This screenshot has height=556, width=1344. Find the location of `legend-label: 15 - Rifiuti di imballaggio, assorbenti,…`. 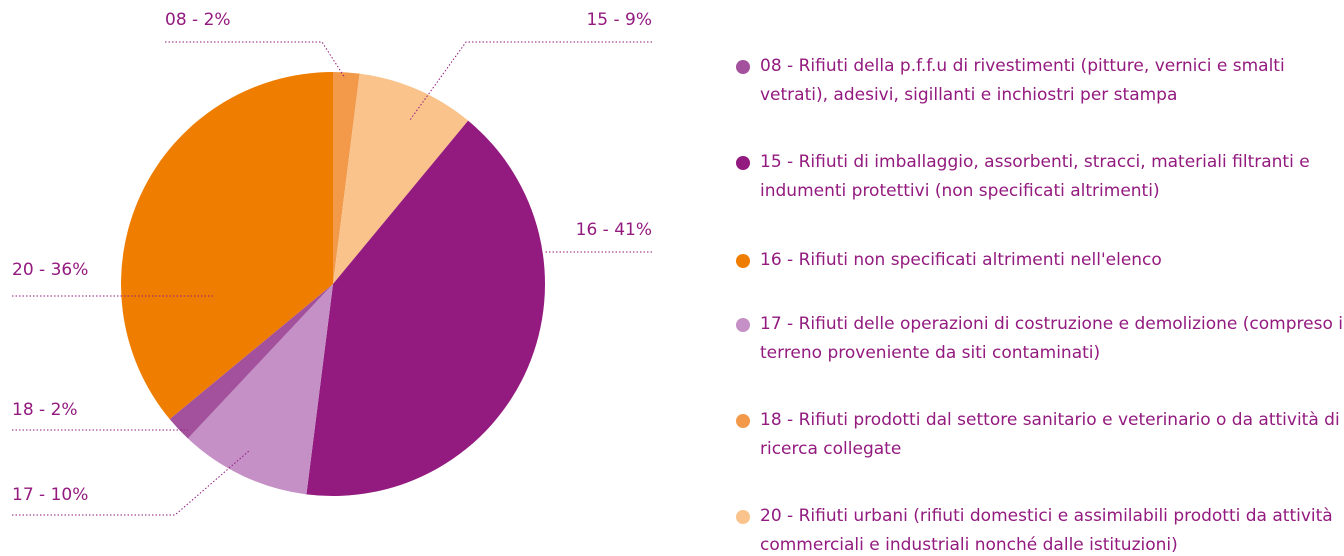

legend-label: 15 - Rifiuti di imballaggio, assorbenti,… is located at coordinates (1035, 176).